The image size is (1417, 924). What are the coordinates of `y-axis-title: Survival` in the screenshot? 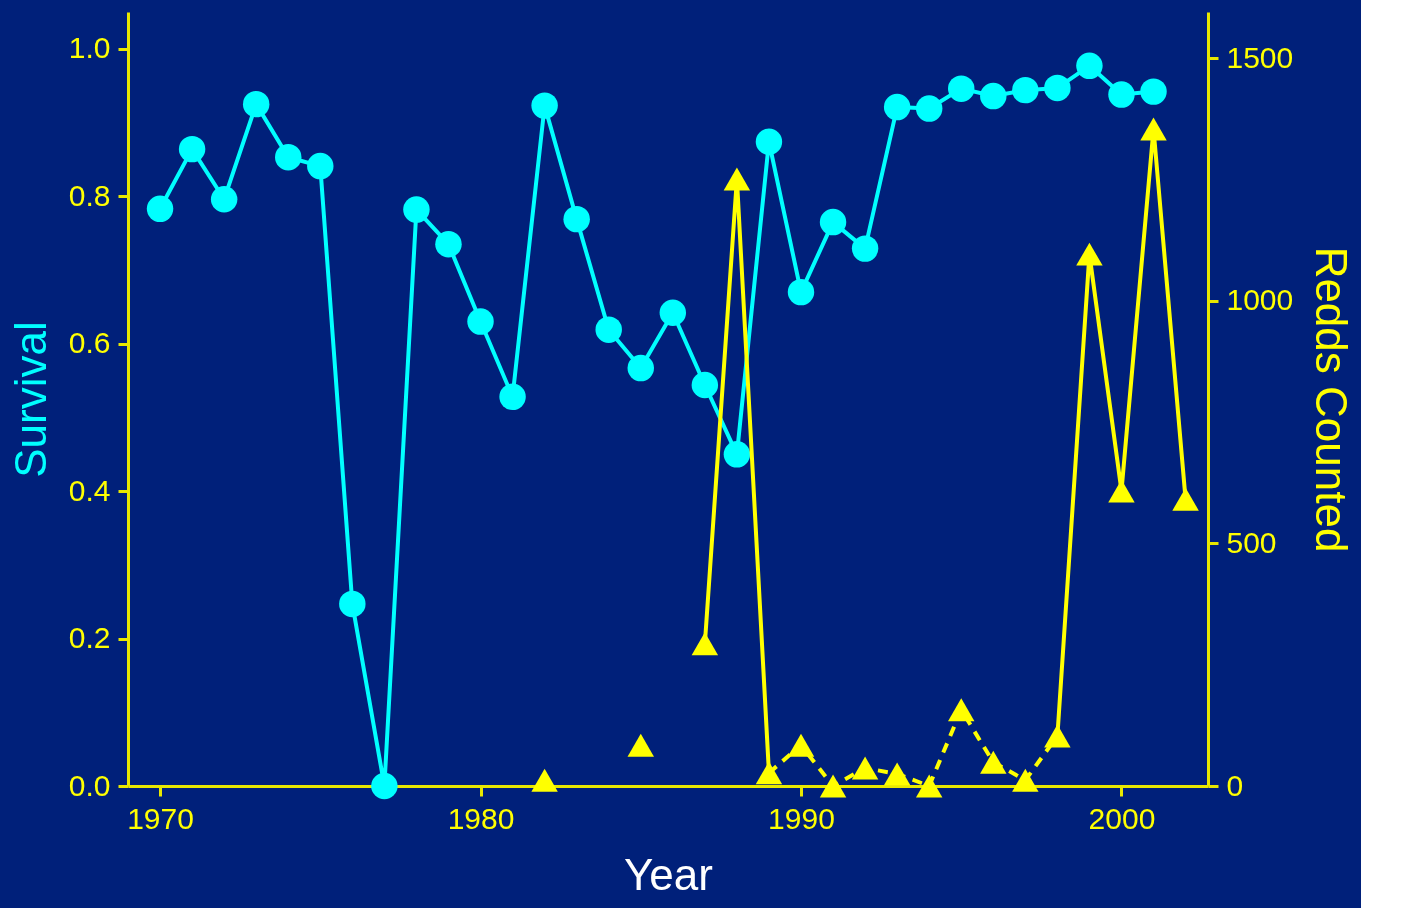 It's located at (30, 399).